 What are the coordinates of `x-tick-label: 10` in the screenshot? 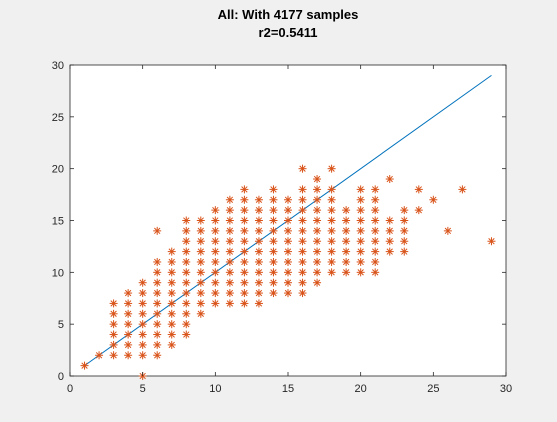 It's located at (215, 389).